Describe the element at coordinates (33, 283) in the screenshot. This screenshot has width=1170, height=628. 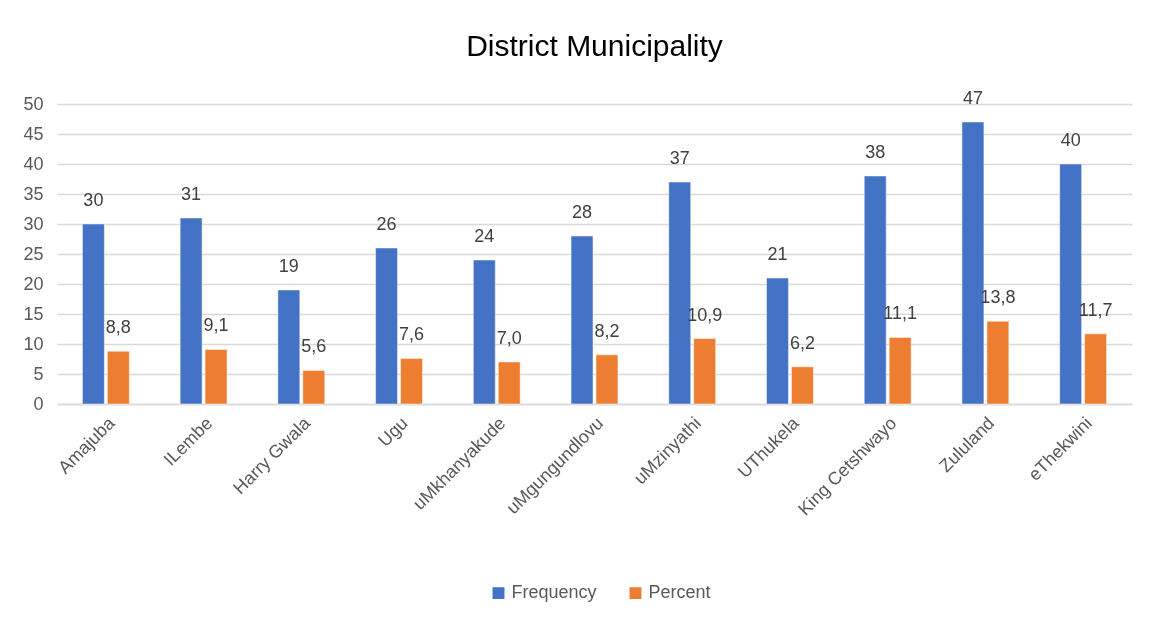
I see `y-tick-label: 20` at that location.